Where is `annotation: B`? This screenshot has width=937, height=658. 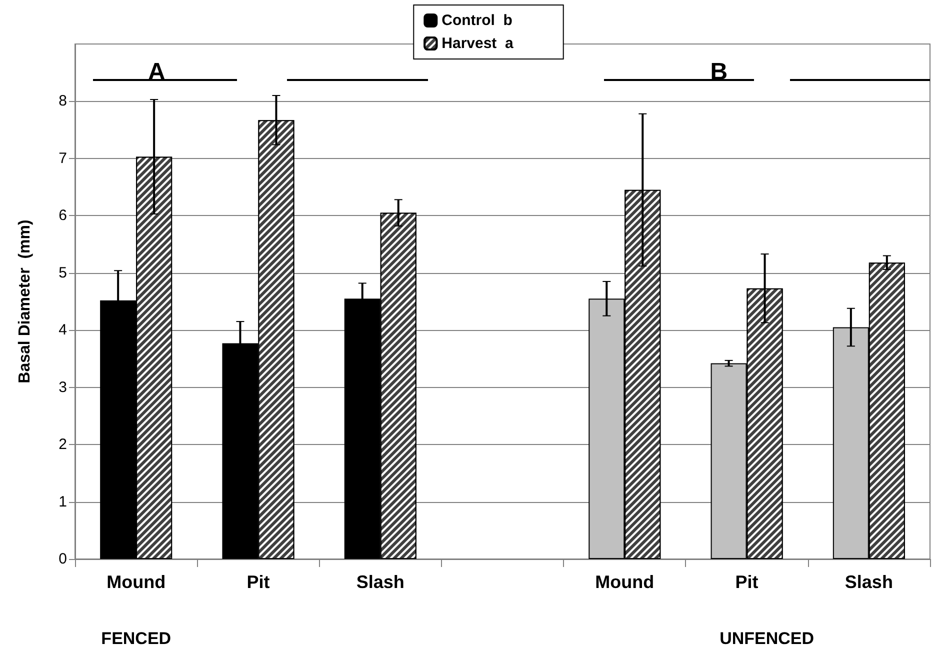 annotation: B is located at coordinates (719, 72).